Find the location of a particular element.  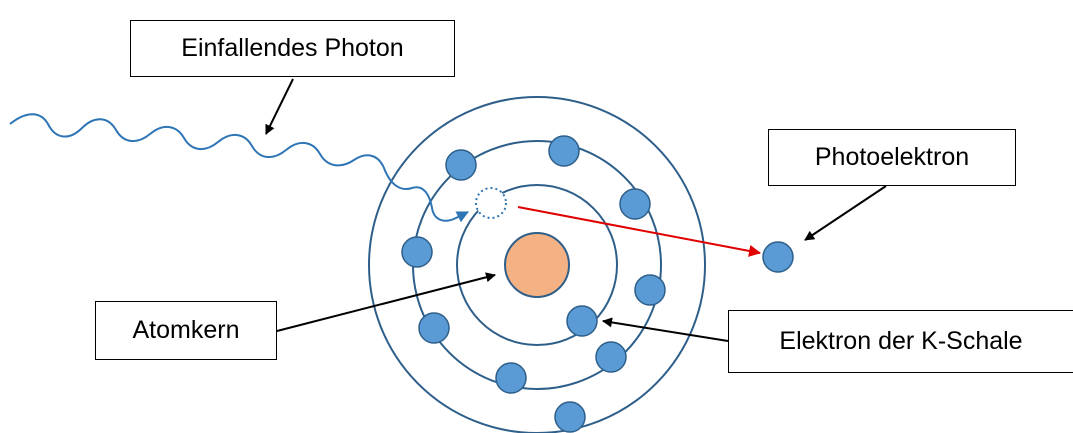

nucleus-label: Atomkern is located at coordinates (186, 330).